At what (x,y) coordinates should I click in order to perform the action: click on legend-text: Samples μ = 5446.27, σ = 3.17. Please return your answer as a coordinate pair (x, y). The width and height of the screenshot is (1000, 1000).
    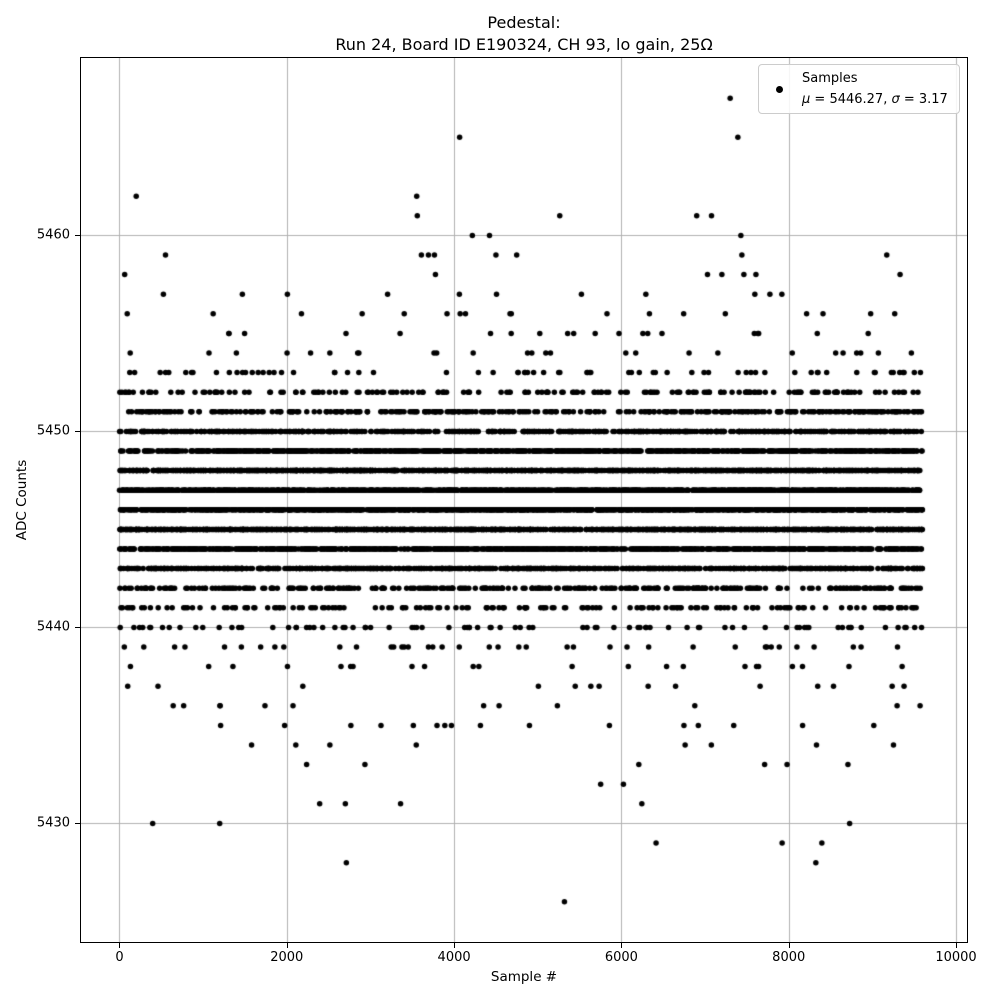
    Looking at the image, I should click on (875, 89).